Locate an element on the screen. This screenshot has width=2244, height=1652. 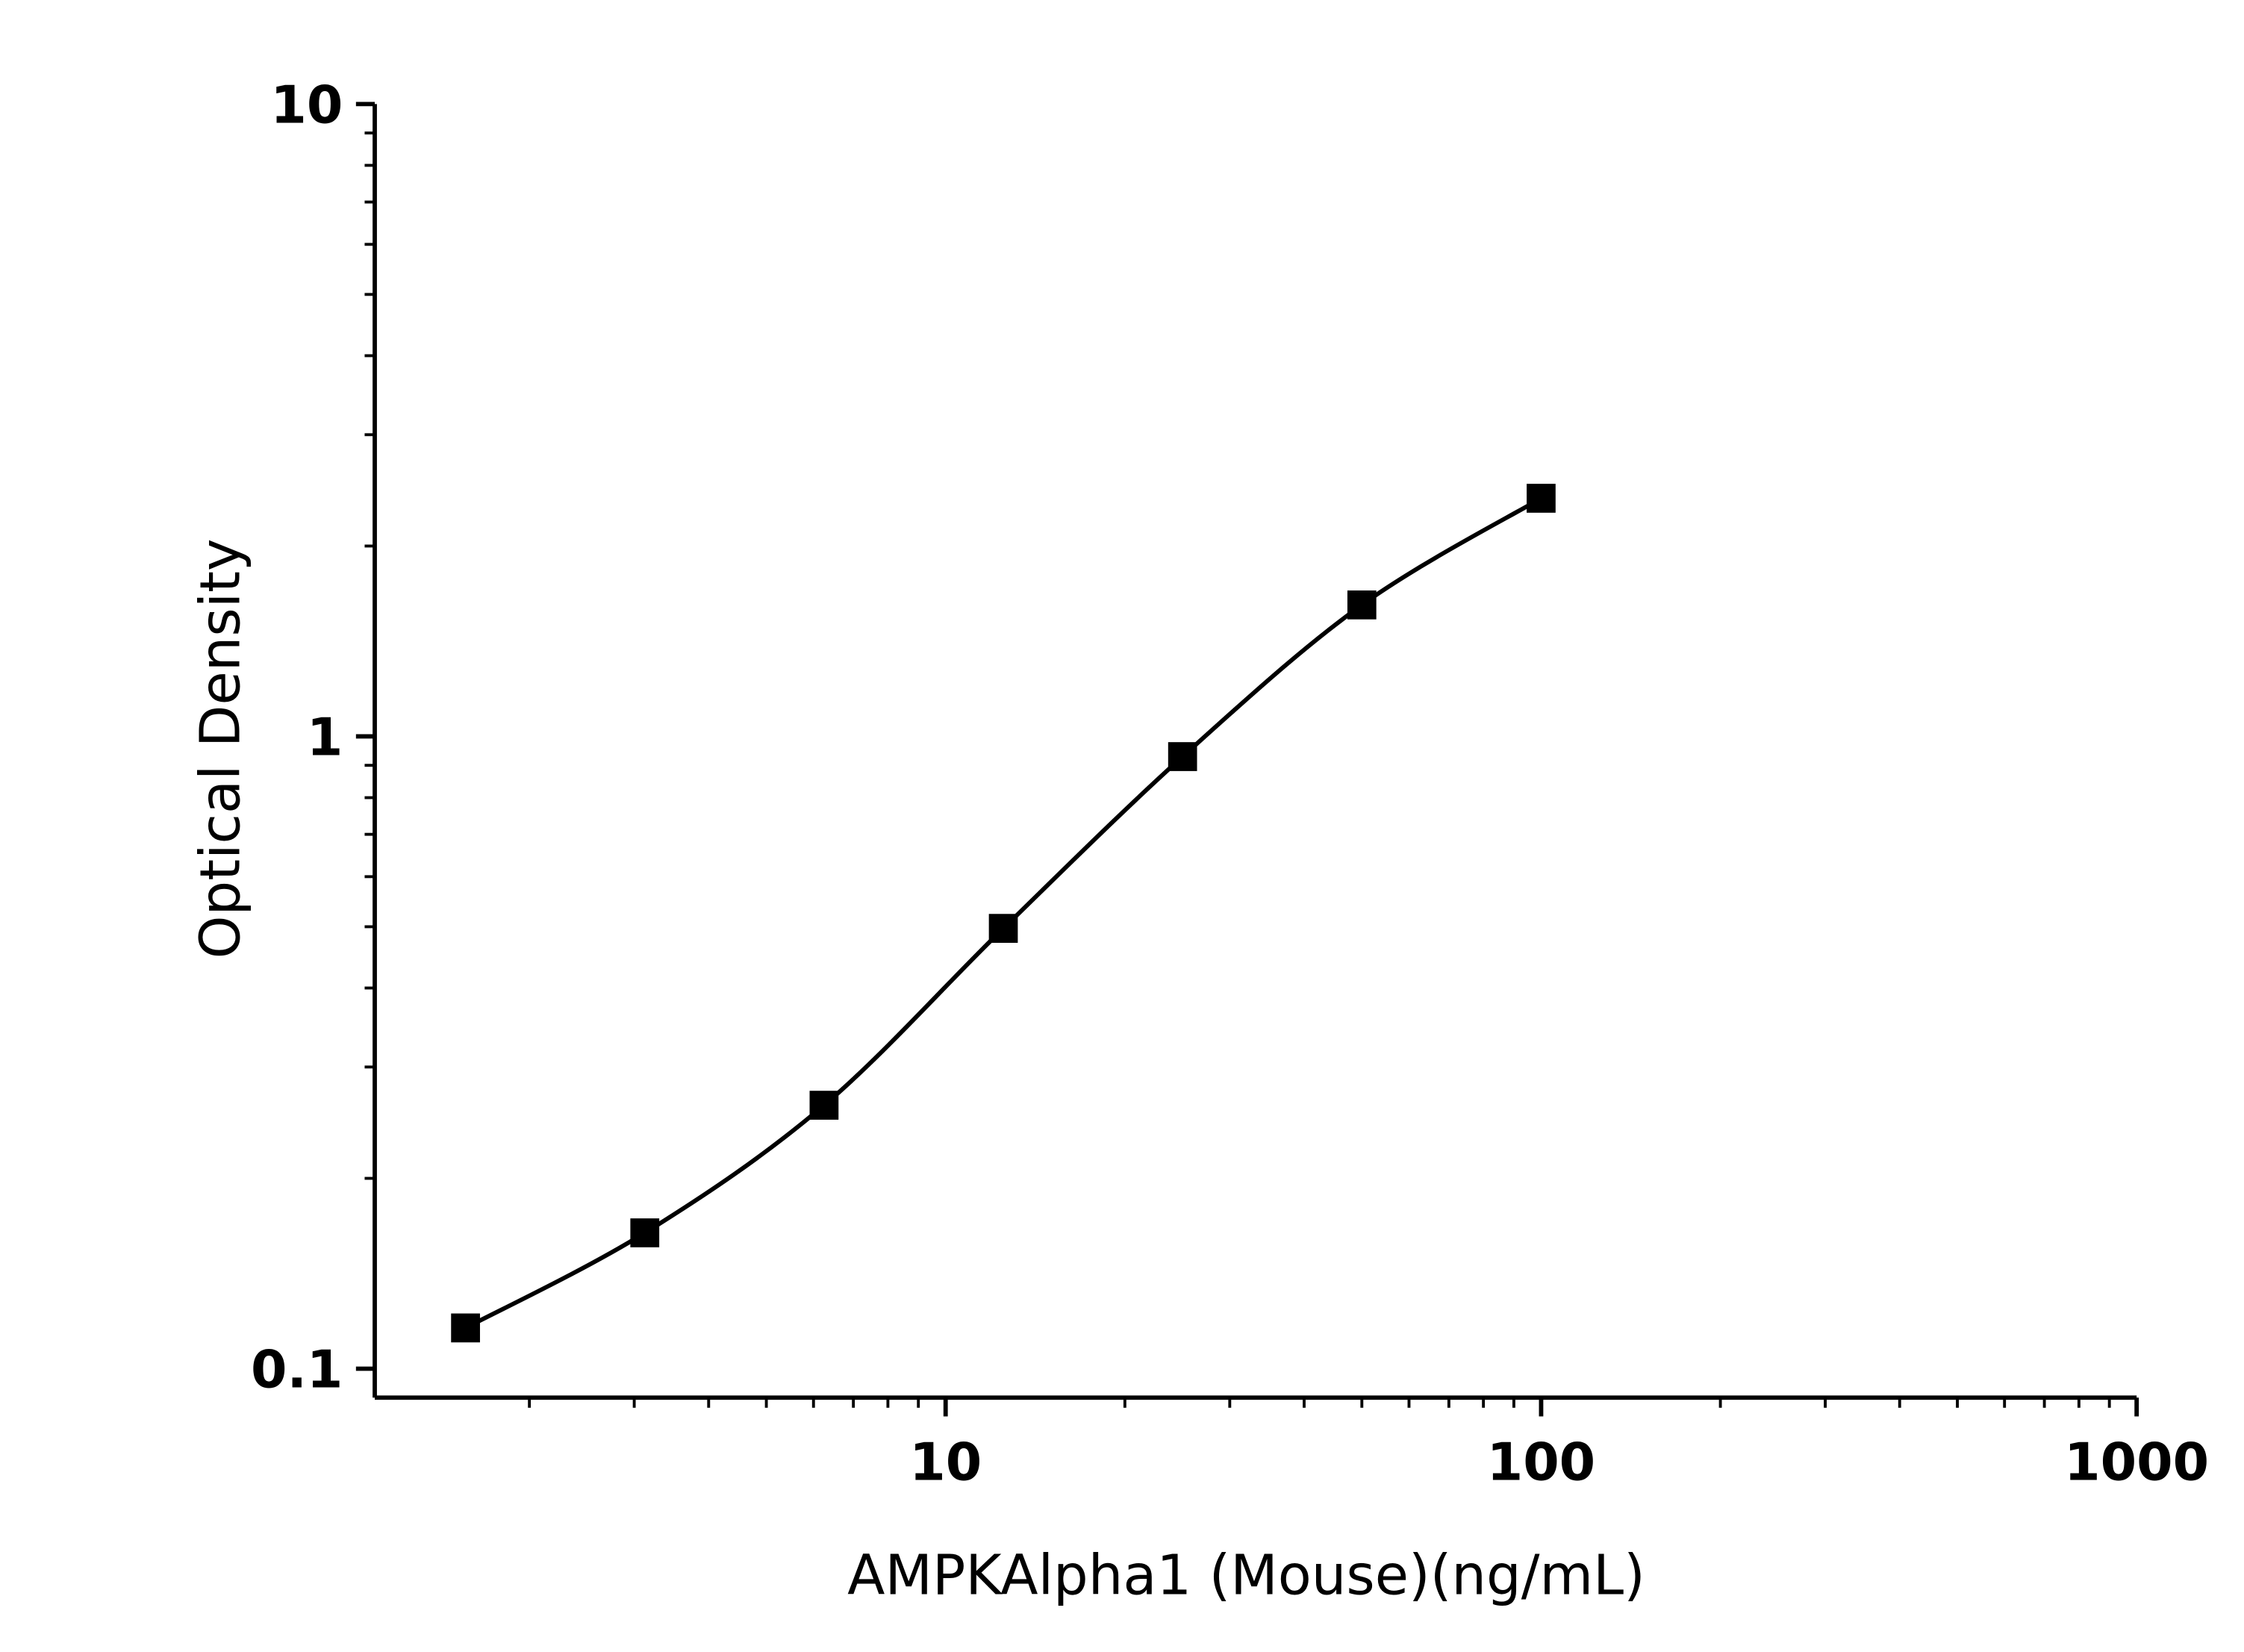
x-axis-title: AMPKAlpha1 (Mouse)(ng/mL) is located at coordinates (1246, 1577).